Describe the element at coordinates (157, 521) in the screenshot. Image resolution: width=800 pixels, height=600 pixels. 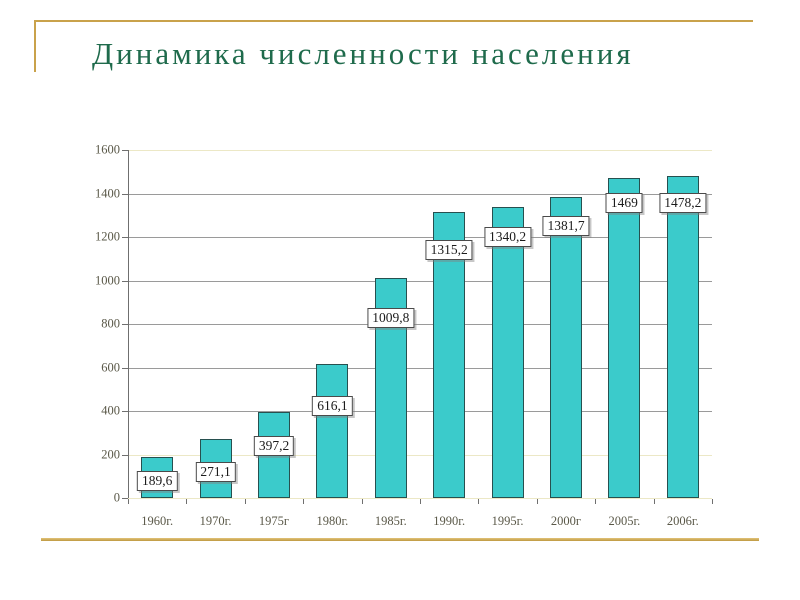
I see `x-axis-label: 1960г.` at that location.